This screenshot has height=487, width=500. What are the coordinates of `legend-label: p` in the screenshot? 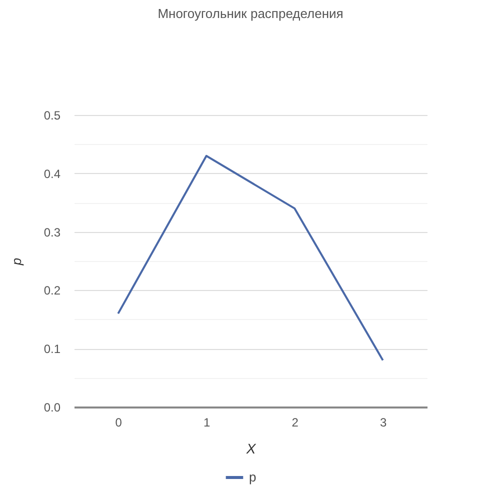 It's located at (252, 477).